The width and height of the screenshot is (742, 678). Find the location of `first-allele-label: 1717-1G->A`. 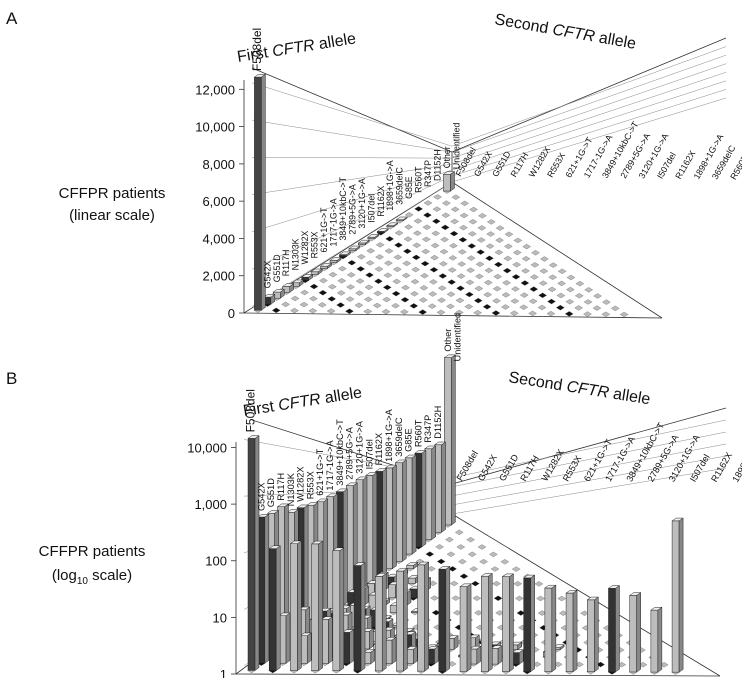

first-allele-label: 1717-1G->A is located at coordinates (334, 222).